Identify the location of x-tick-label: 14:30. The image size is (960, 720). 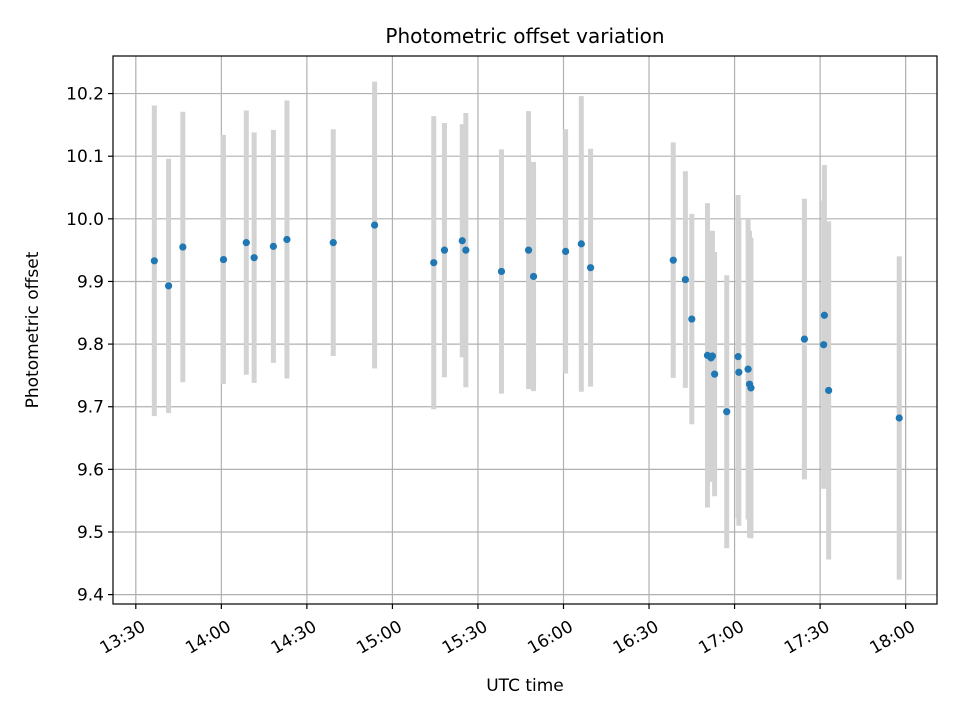
(294, 638).